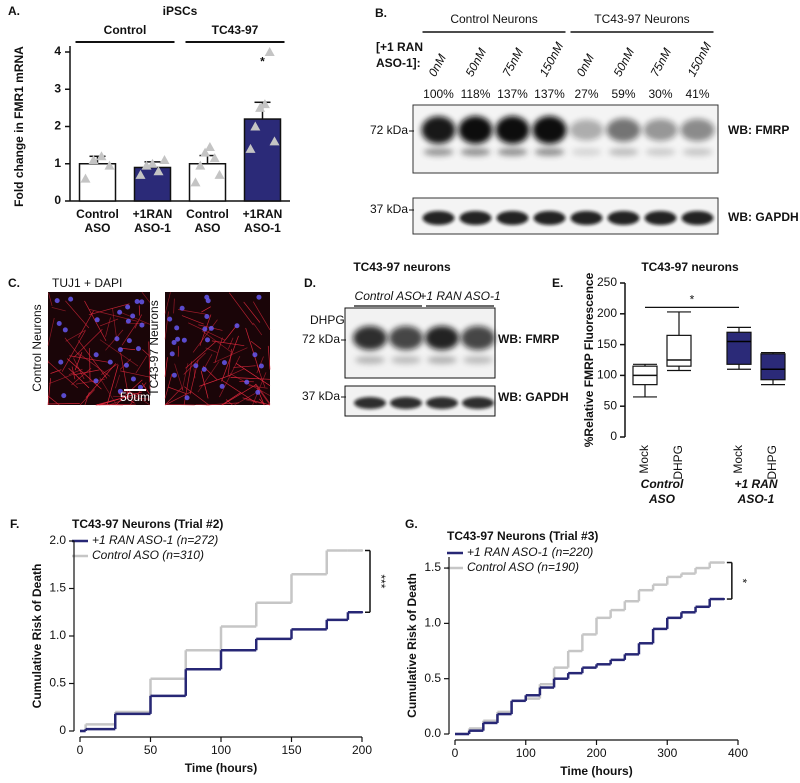  What do you see at coordinates (432, 678) in the screenshot?
I see `y-tick-label: 0.5` at bounding box center [432, 678].